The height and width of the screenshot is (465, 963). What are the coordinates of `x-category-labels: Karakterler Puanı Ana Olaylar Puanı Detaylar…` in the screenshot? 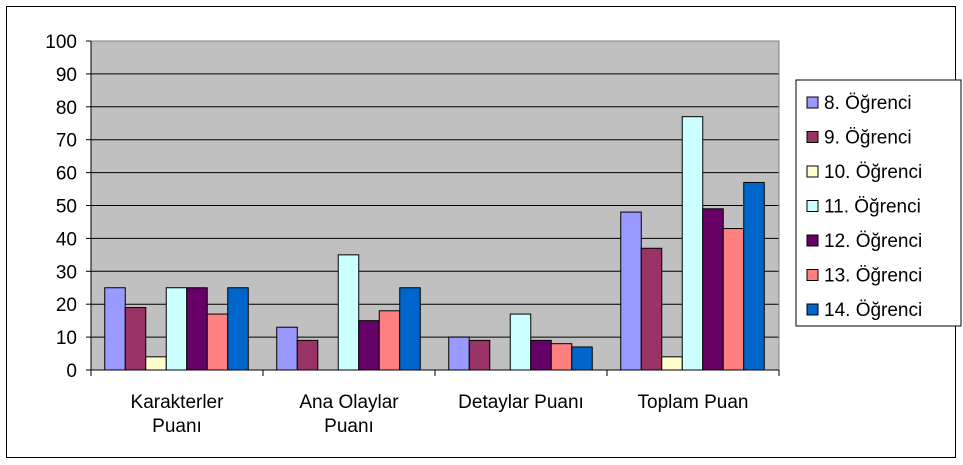 It's located at (440, 414).